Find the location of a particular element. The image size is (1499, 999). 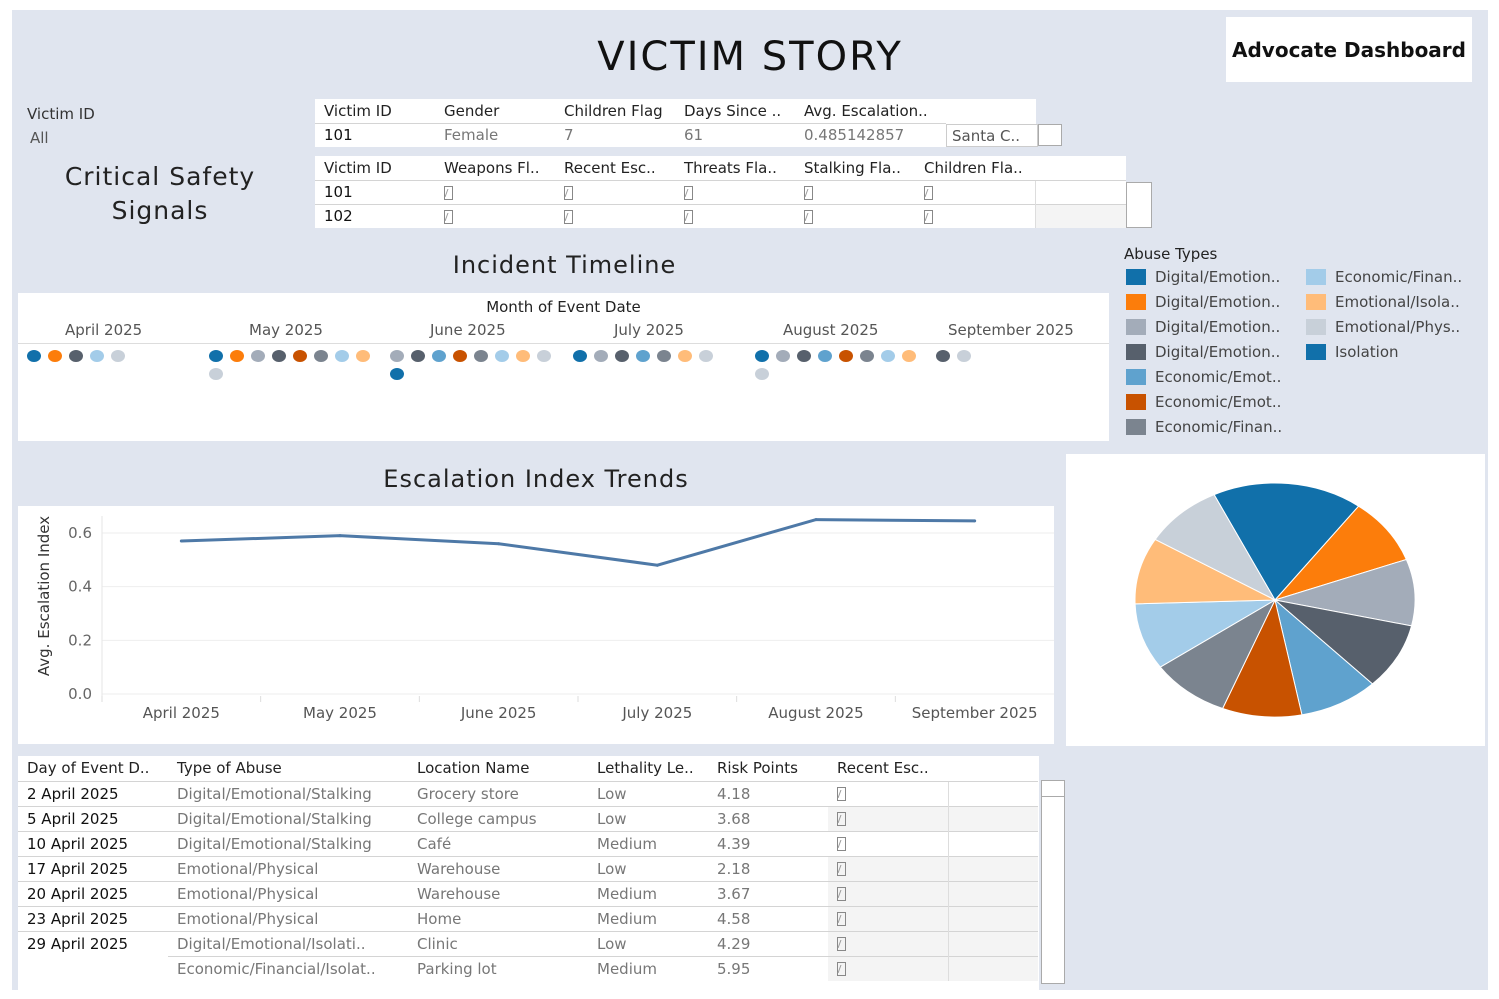

critical-safety-title: Critical Safety Signals is located at coordinates (160, 194).